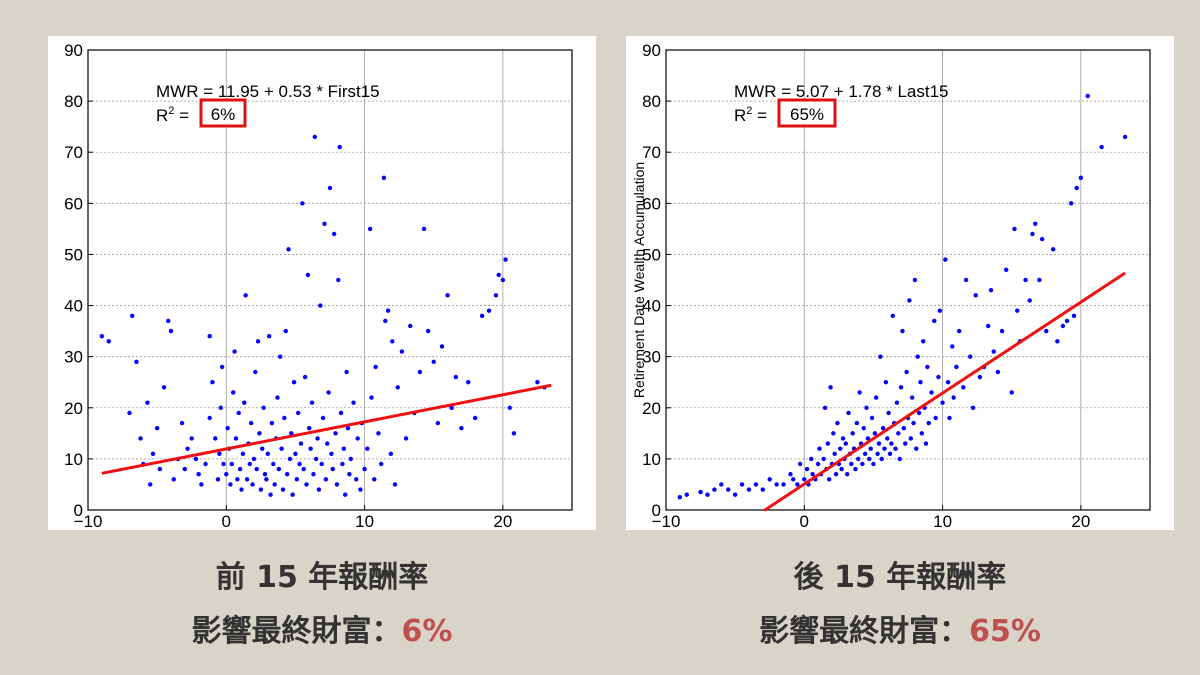 This screenshot has width=1200, height=675. Describe the element at coordinates (73, 459) in the screenshot. I see `left-ytick-label: 10` at that location.